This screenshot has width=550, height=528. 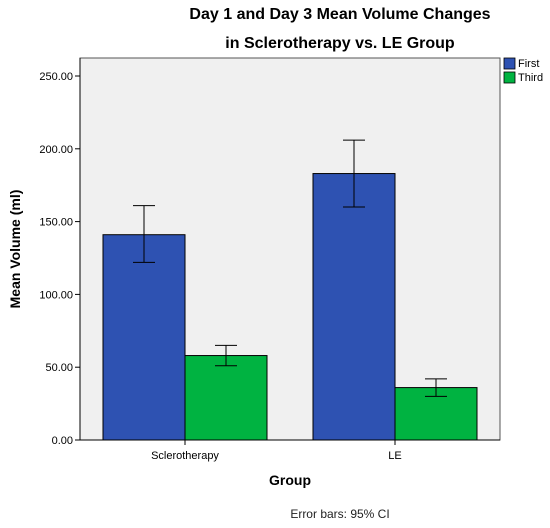 What do you see at coordinates (394, 456) in the screenshot?
I see `x-tick-label: LE` at bounding box center [394, 456].